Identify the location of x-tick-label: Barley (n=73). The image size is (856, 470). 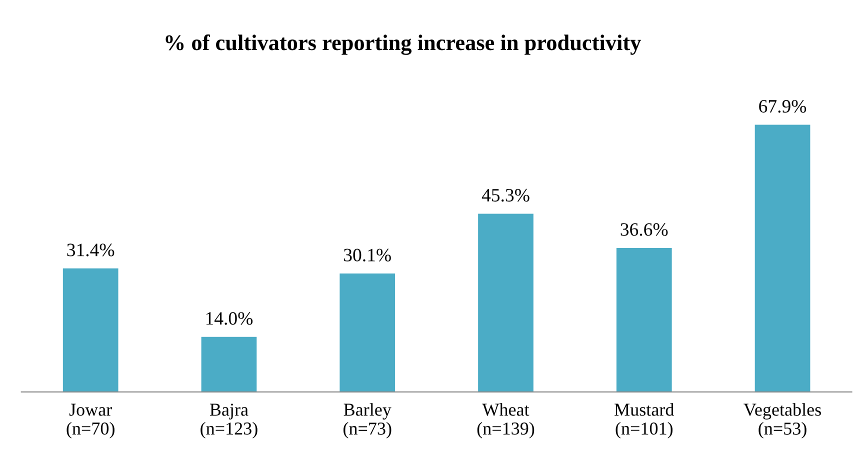
(368, 420).